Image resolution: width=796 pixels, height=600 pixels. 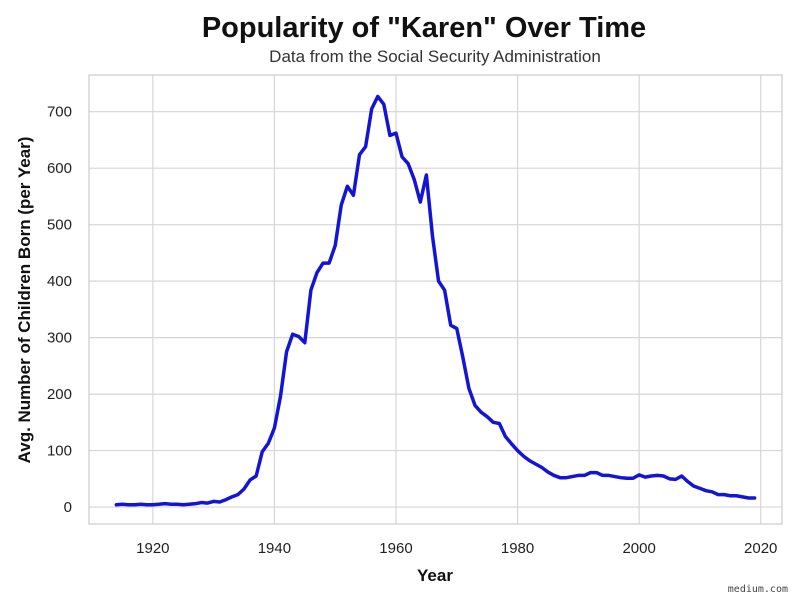 I want to click on y-tick-label: 600, so click(x=59, y=168).